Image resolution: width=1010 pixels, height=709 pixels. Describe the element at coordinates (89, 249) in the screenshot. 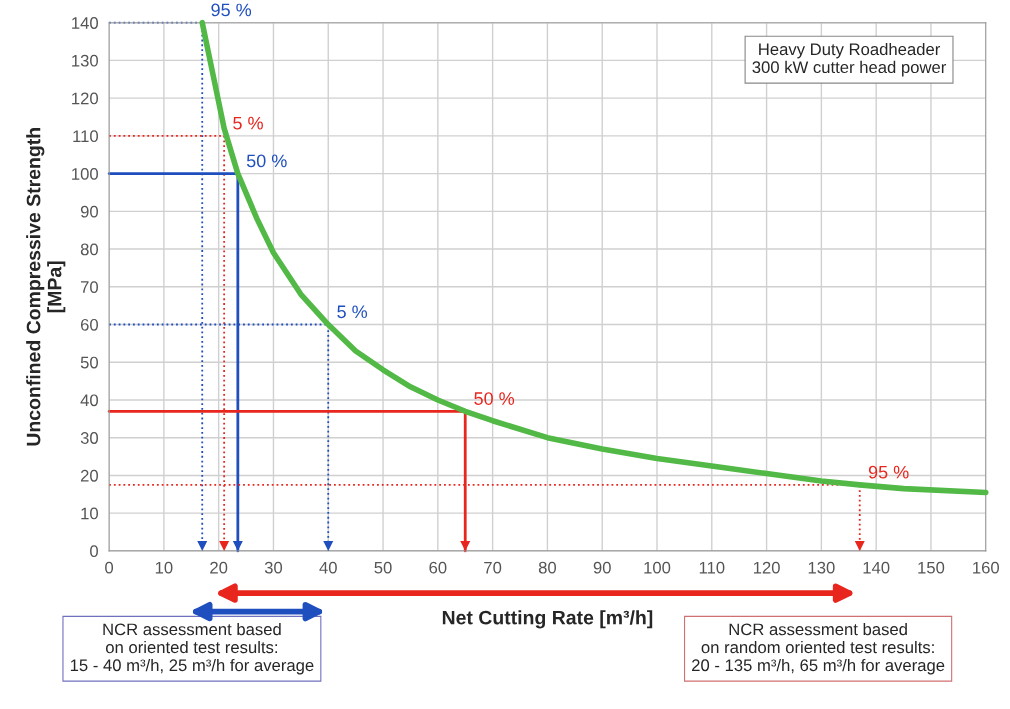

I see `y-tick-label: 80` at that location.